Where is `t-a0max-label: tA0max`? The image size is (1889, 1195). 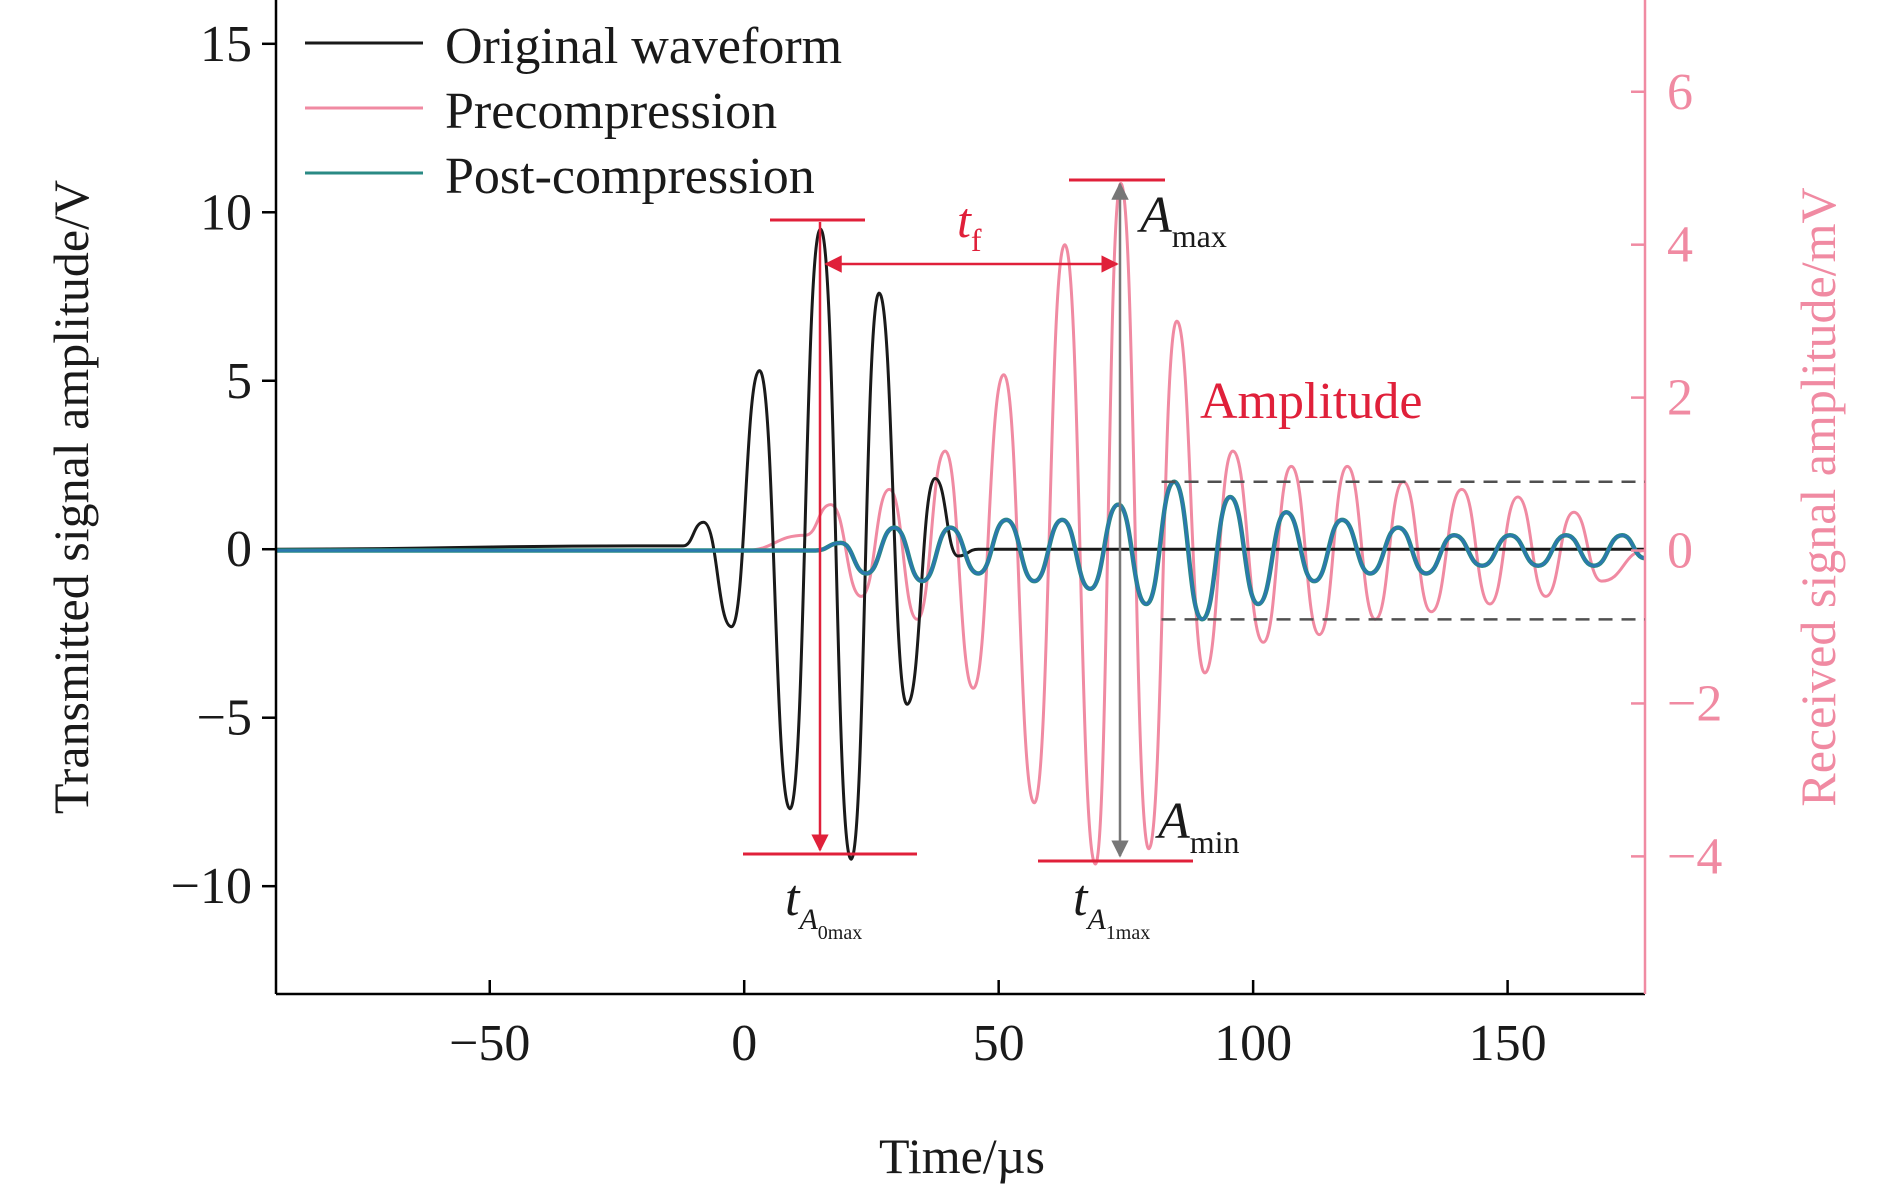
t-a0max-label: tA0max is located at coordinates (823, 907).